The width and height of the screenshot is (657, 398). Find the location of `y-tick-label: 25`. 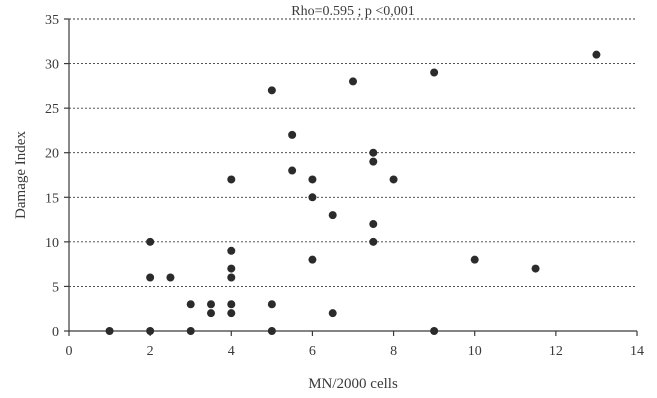

y-tick-label: 25 is located at coordinates (52, 109).